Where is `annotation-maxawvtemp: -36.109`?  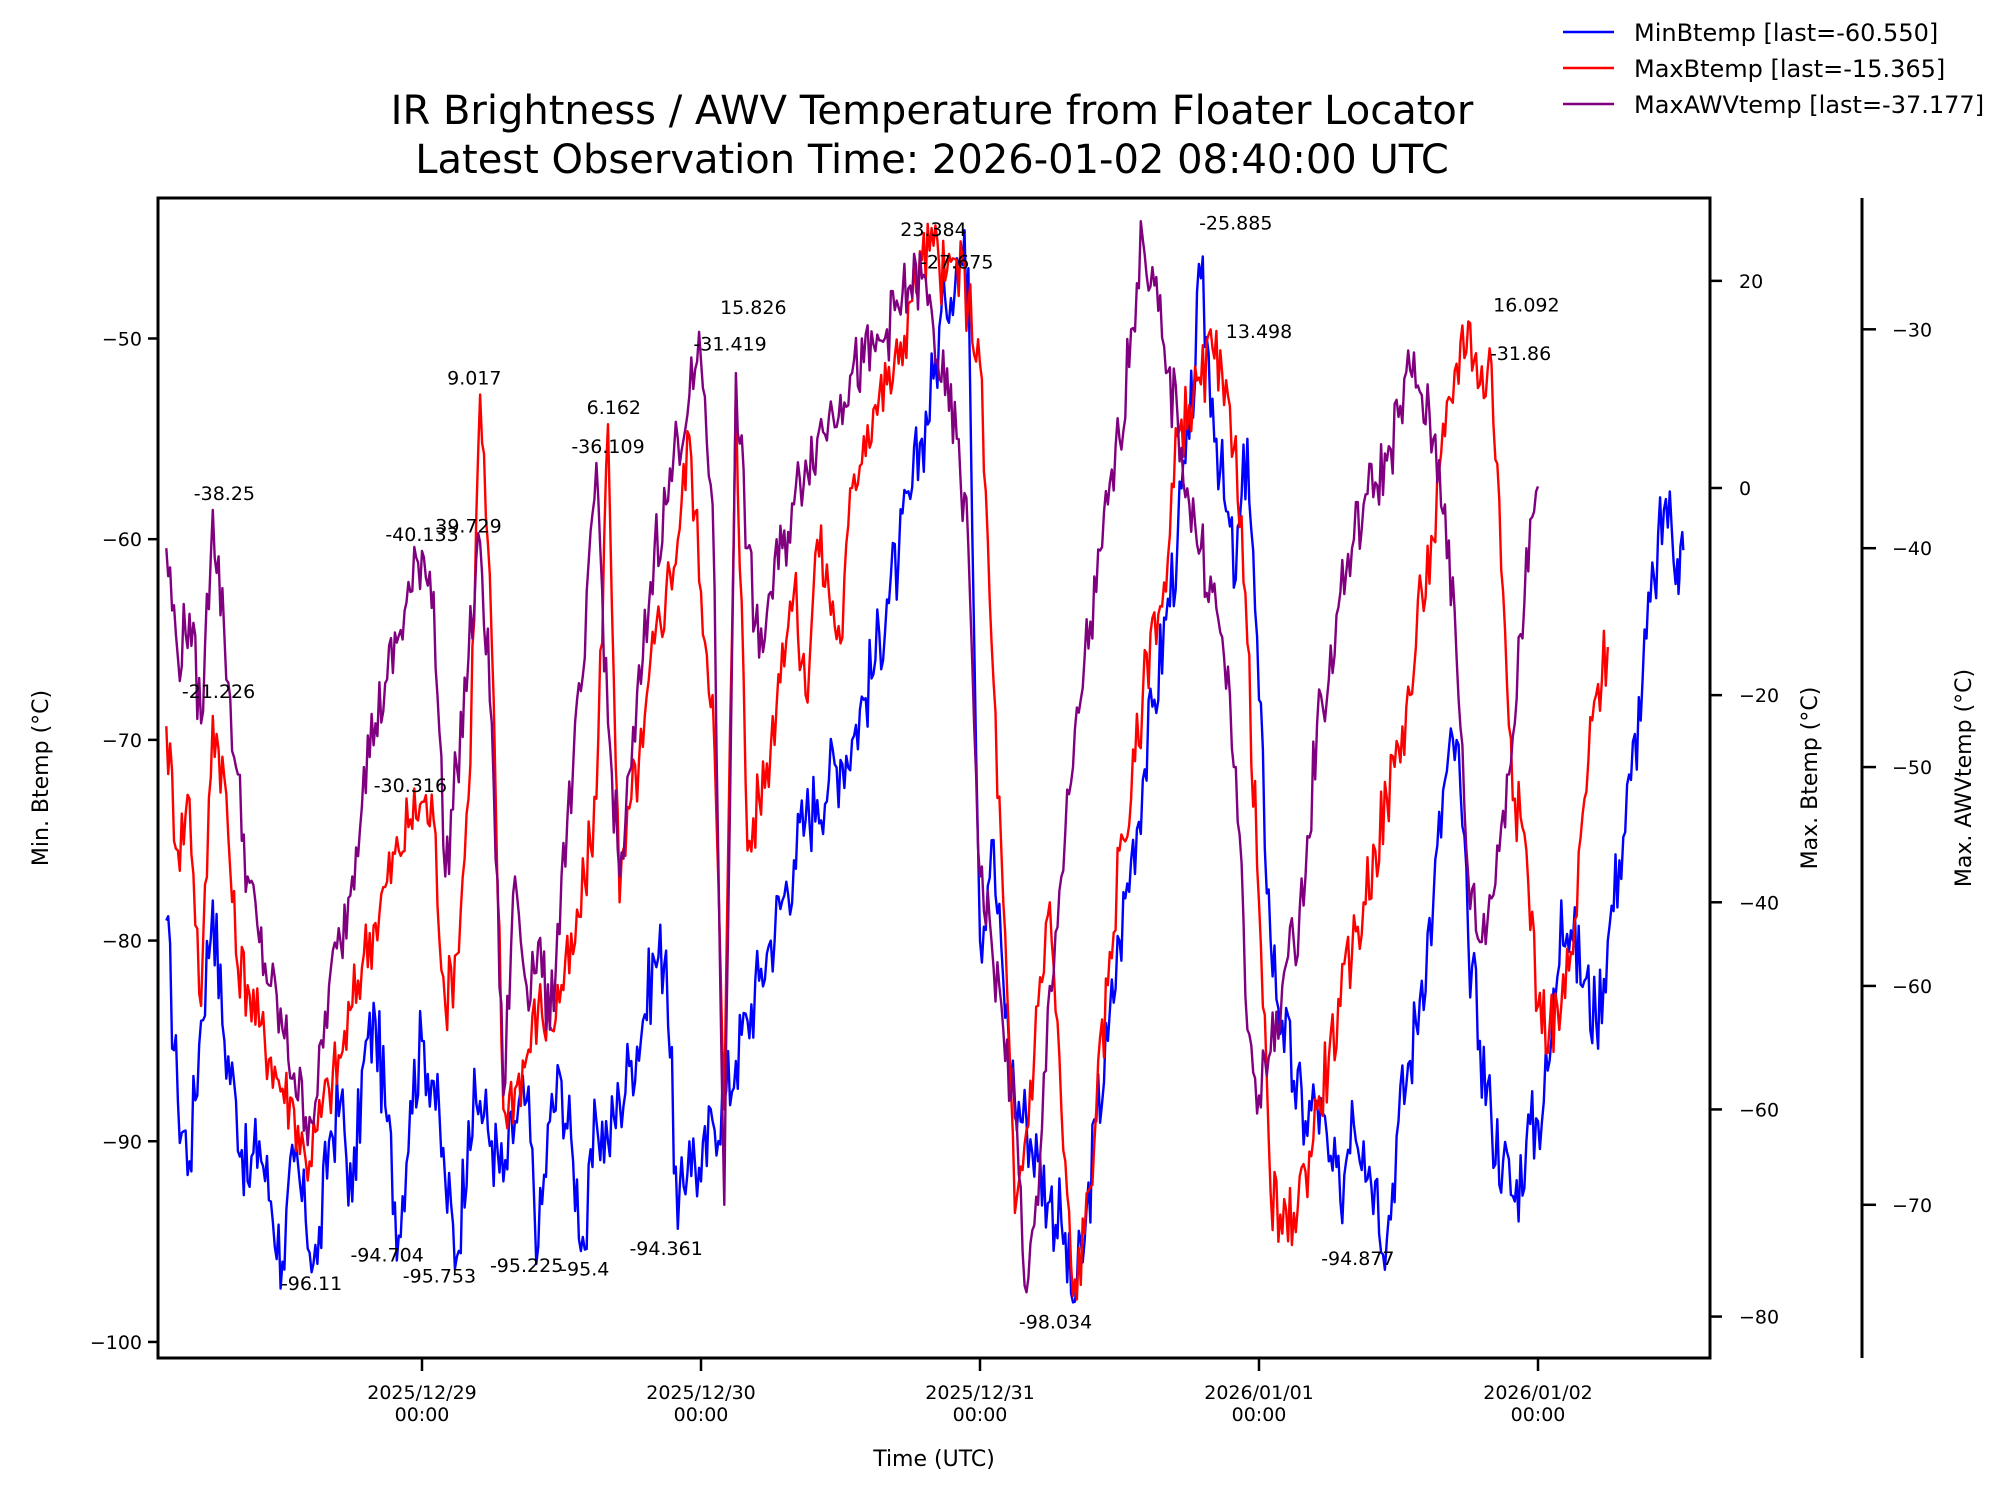
annotation-maxawvtemp: -36.109 is located at coordinates (607, 447).